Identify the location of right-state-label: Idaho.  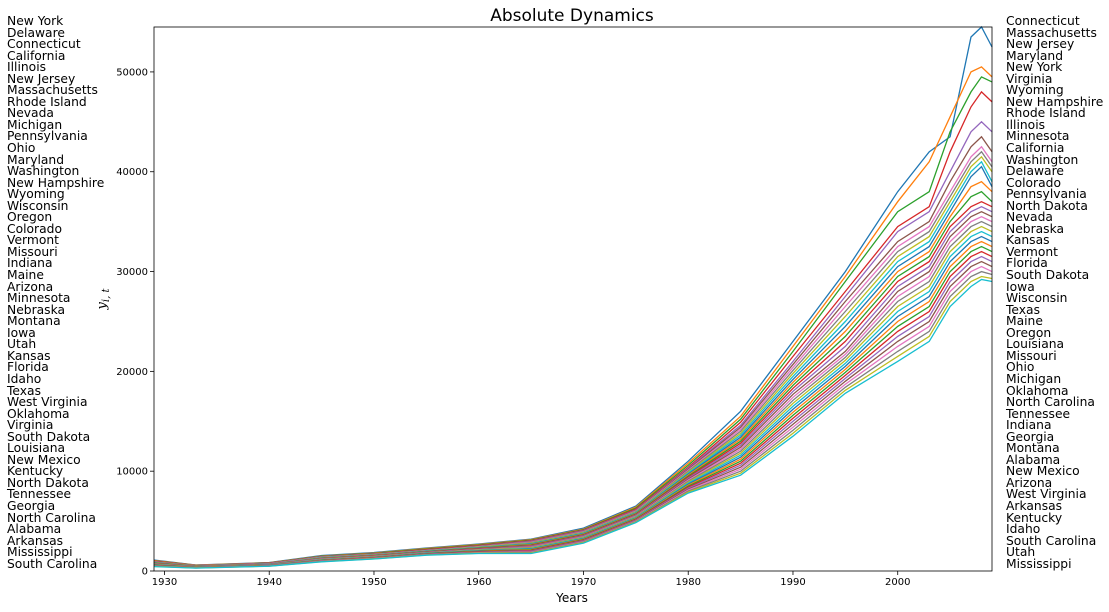
(1023, 529).